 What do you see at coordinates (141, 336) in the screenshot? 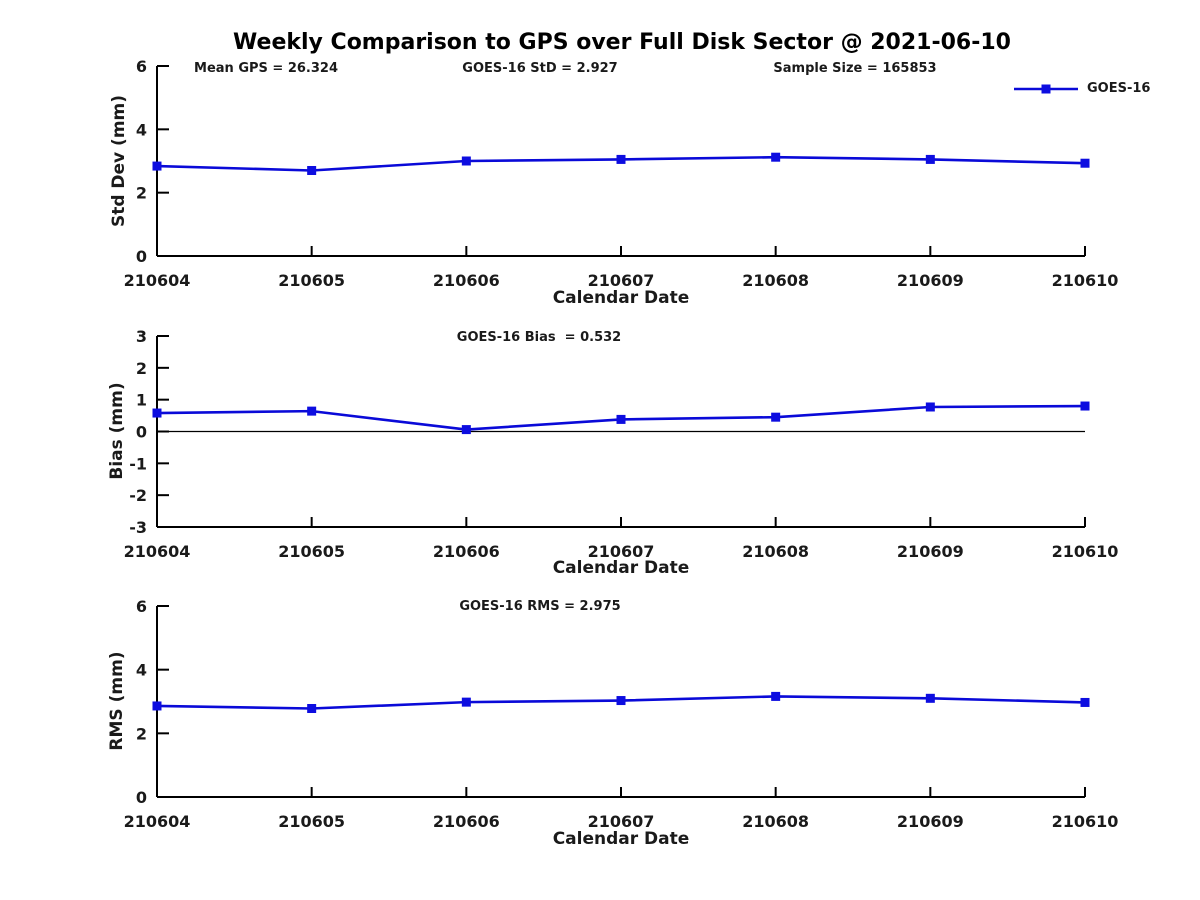
I see `y-tick-label: 3` at bounding box center [141, 336].